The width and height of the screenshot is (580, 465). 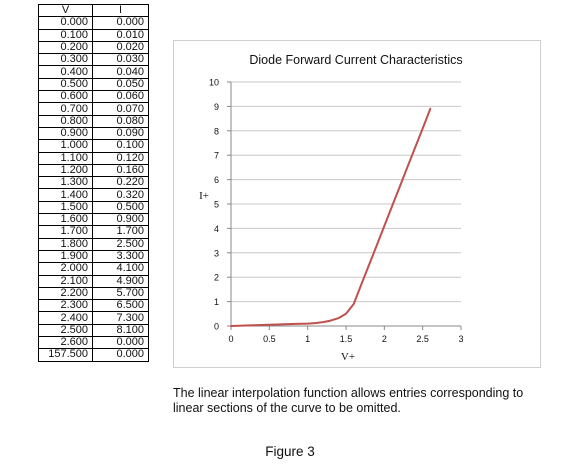 What do you see at coordinates (120, 158) in the screenshot?
I see `cell-current: 0.120` at bounding box center [120, 158].